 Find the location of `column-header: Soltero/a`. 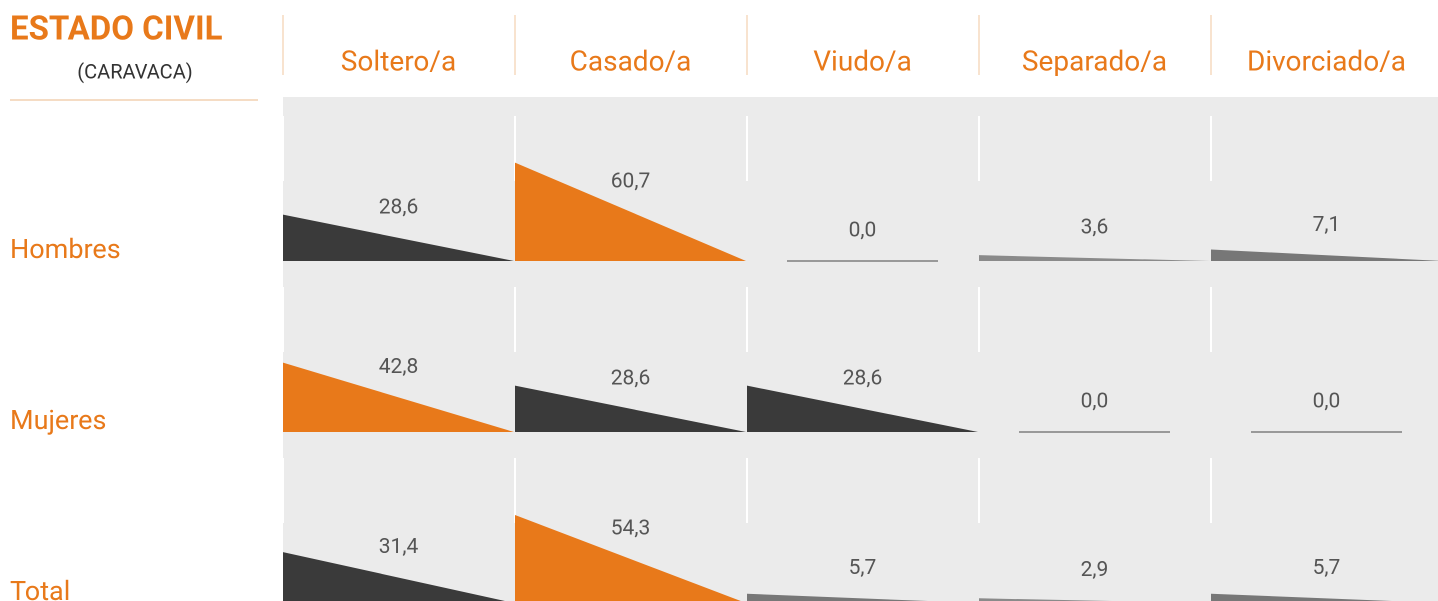

column-header: Soltero/a is located at coordinates (398, 60).